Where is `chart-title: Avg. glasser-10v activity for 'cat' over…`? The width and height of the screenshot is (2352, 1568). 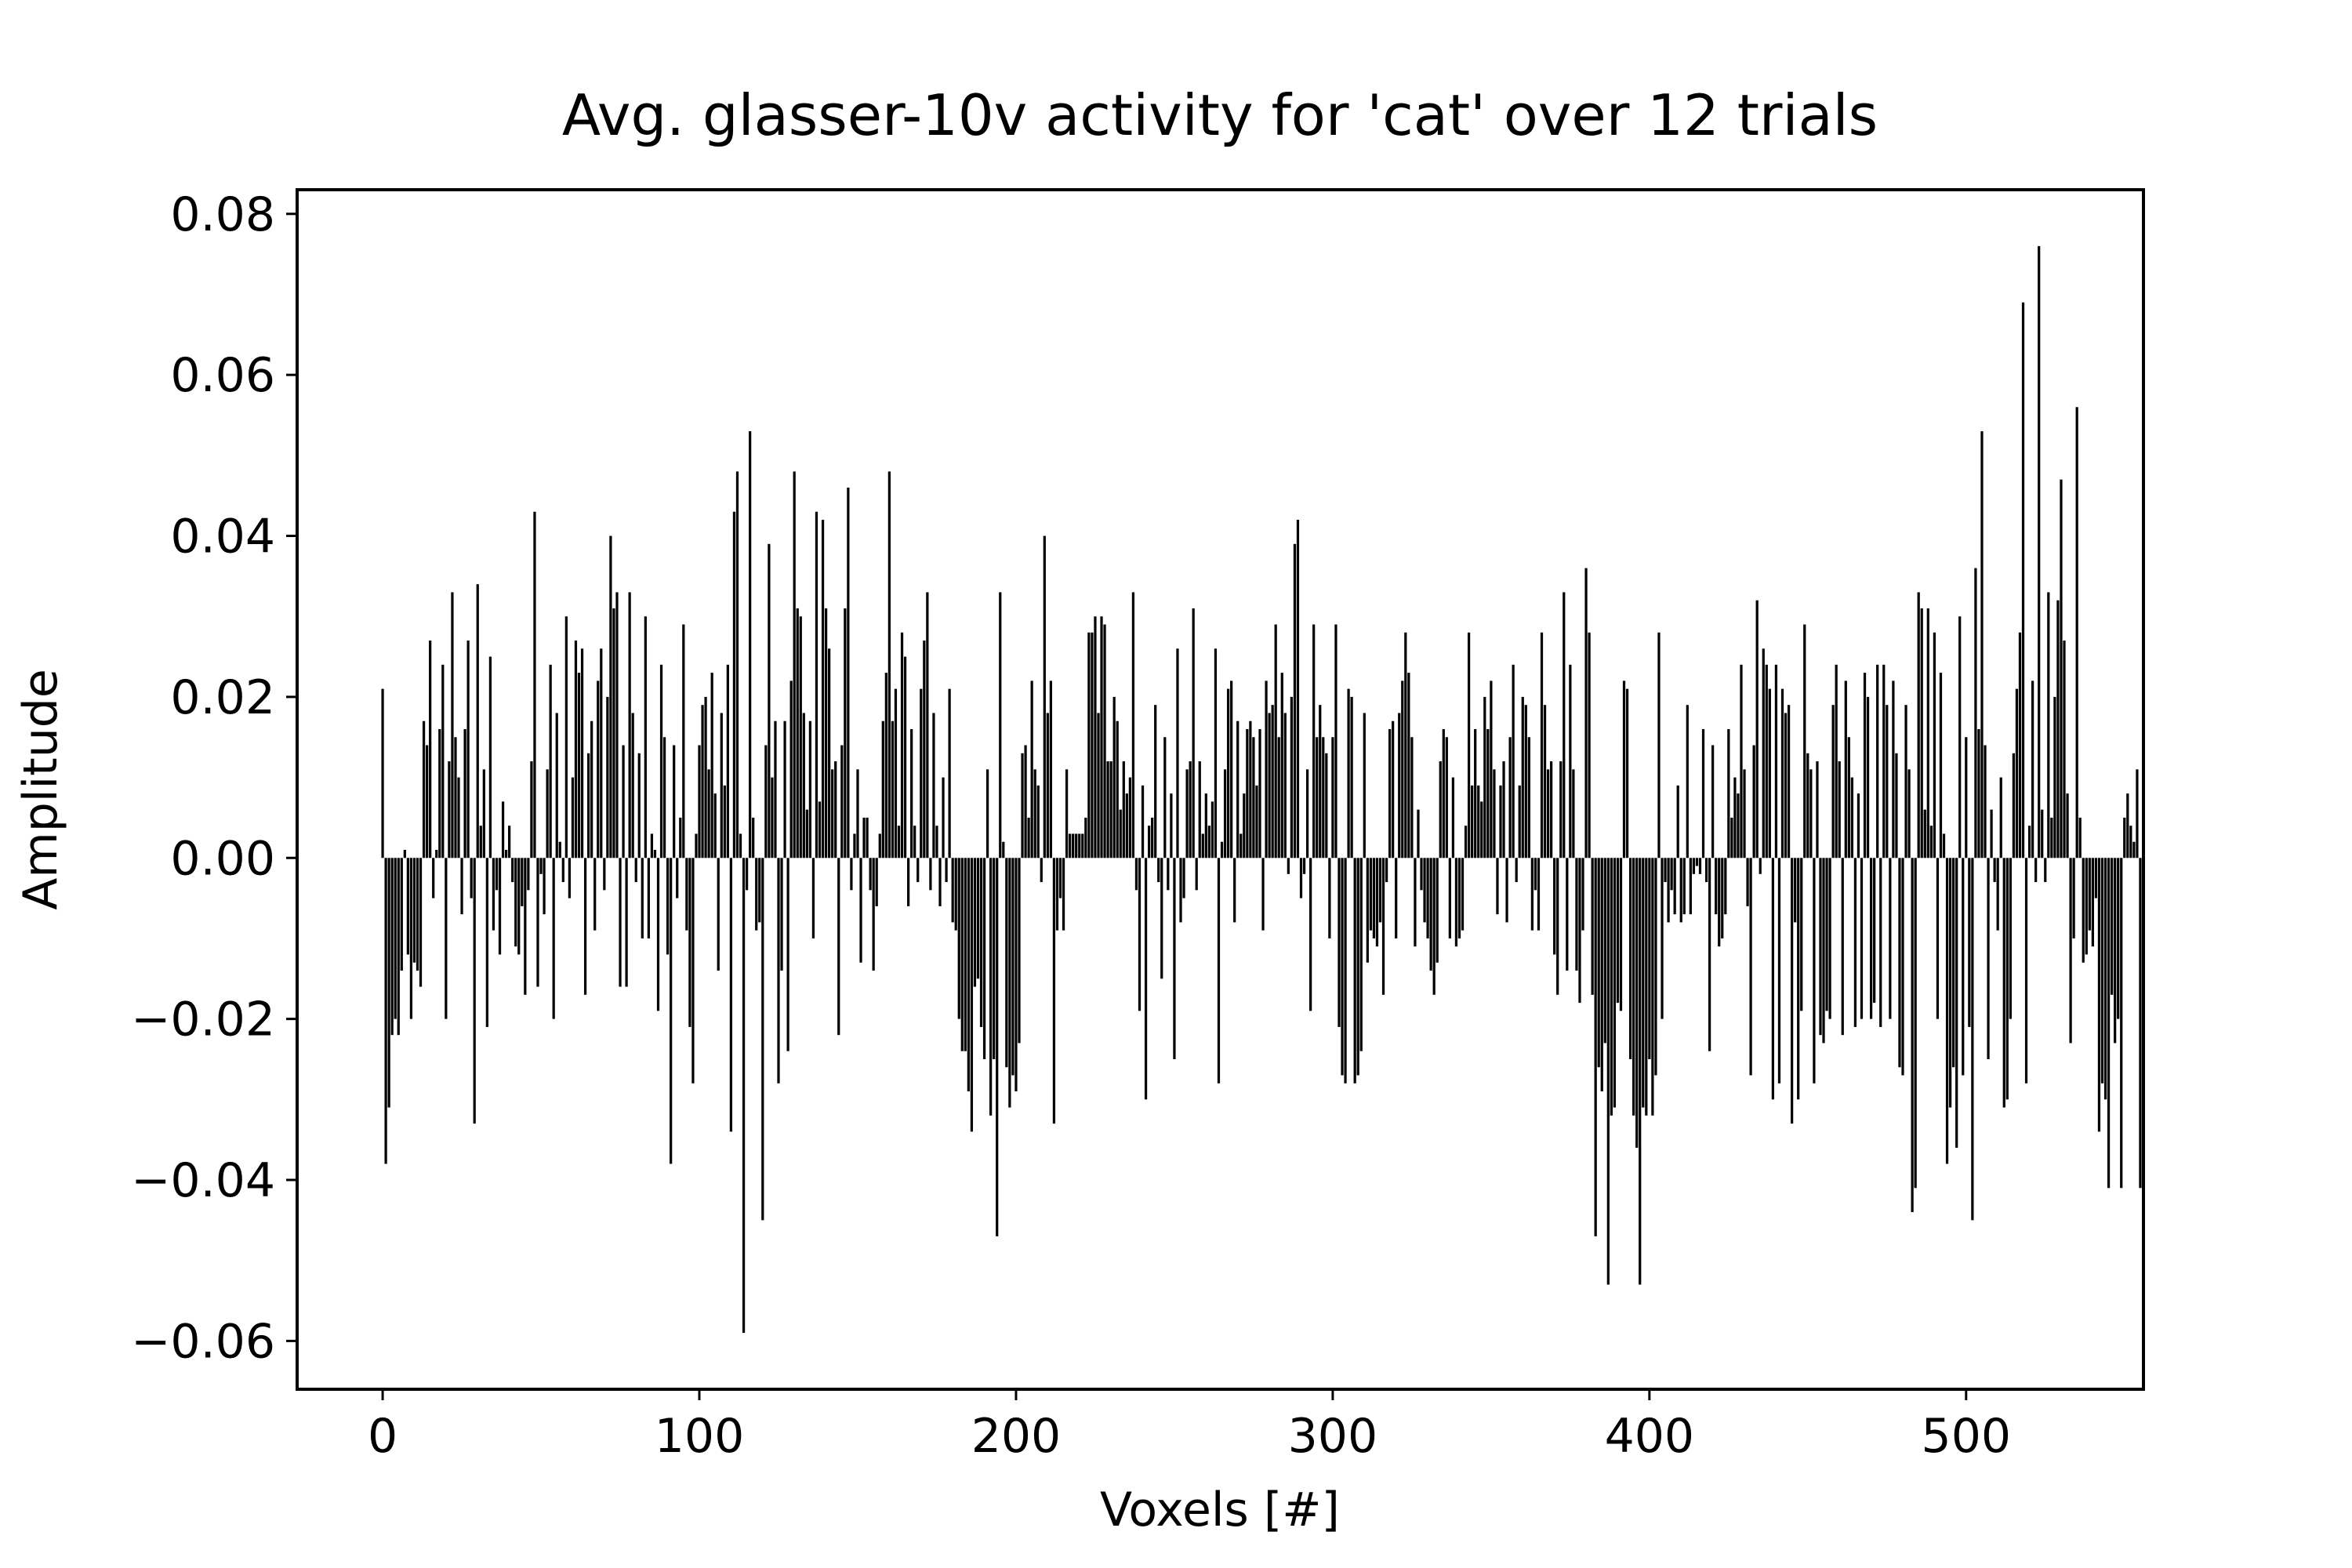
chart-title: Avg. glasser-10v activity for 'cat' over… is located at coordinates (1220, 115).